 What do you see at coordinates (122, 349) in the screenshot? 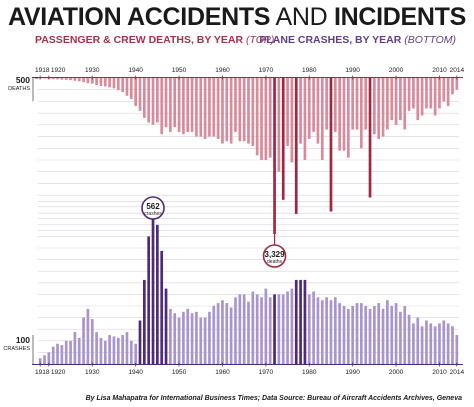
I see `crashes-bar-1937` at bounding box center [122, 349].